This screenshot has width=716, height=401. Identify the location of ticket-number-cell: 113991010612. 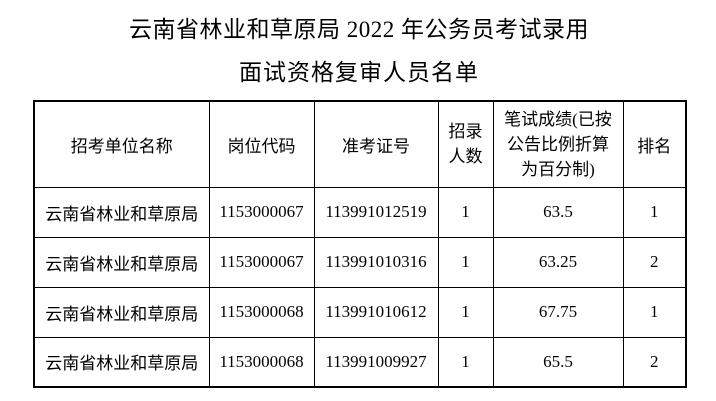
(376, 312).